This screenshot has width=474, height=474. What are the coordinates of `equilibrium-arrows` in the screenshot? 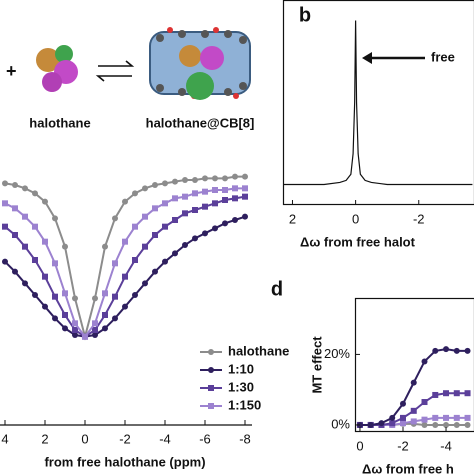 It's located at (115, 71).